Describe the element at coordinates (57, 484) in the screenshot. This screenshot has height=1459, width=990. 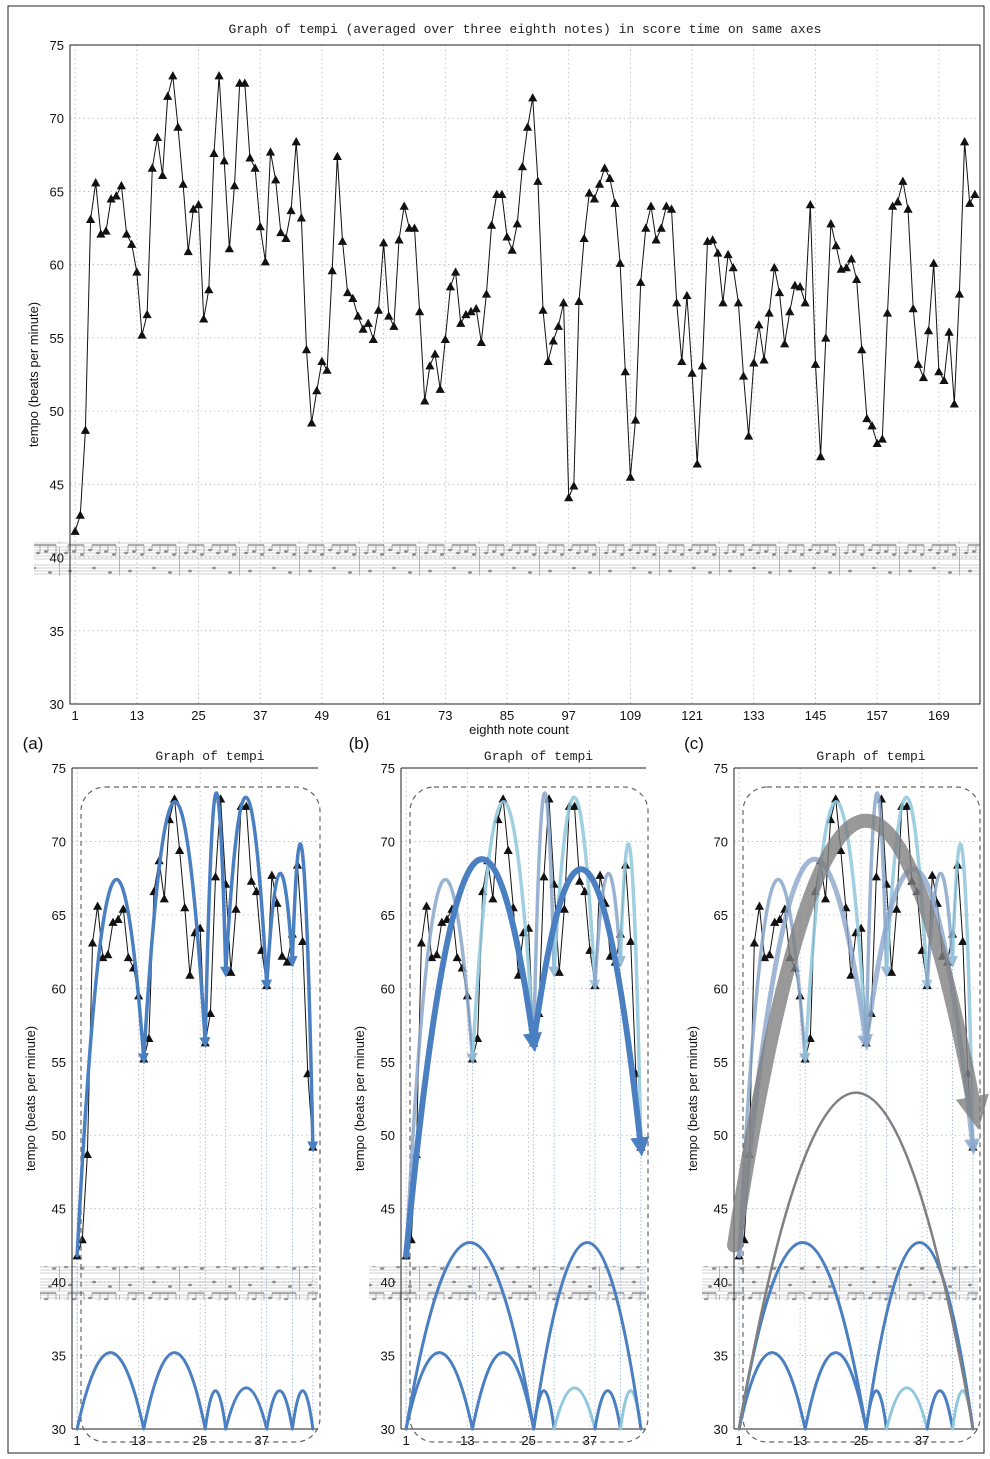
I see `y-tick-label: 45` at that location.